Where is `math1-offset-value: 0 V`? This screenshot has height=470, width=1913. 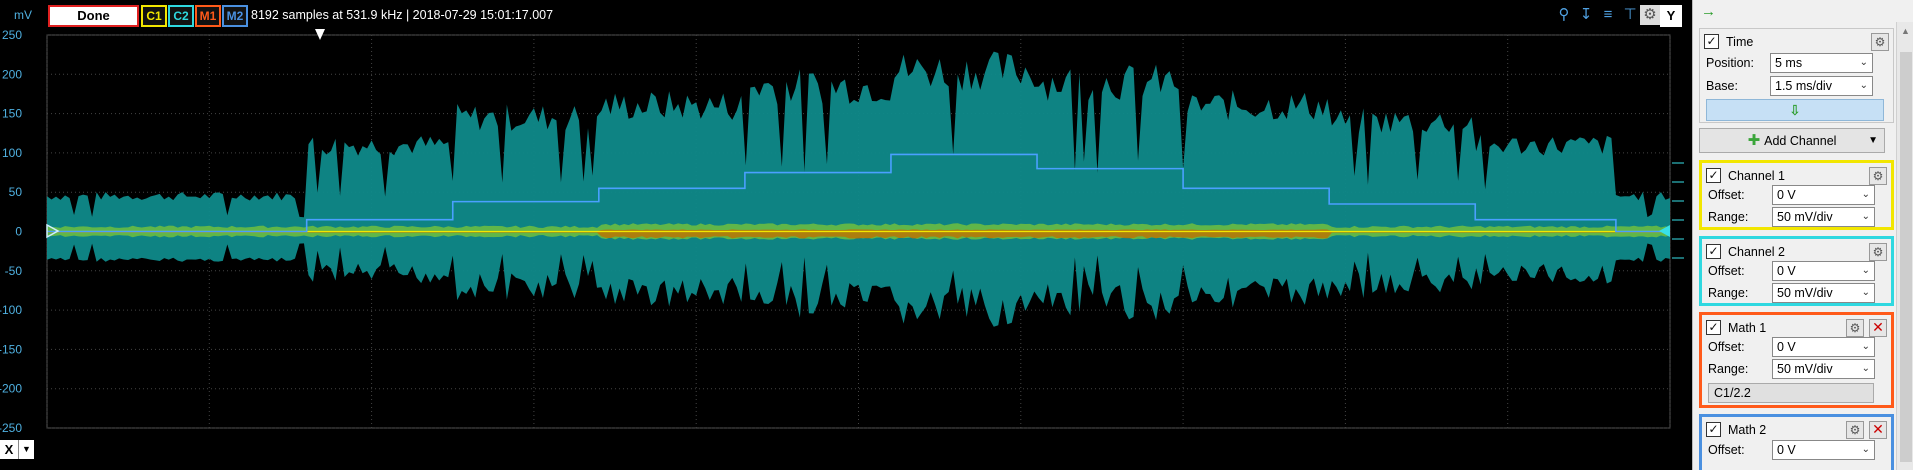 math1-offset-value: 0 V is located at coordinates (1786, 347).